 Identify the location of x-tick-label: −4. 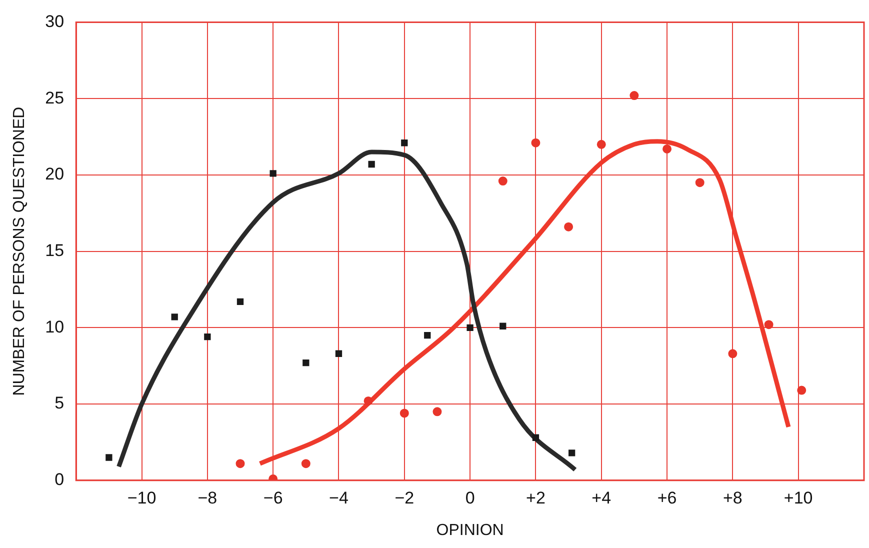
(338, 498).